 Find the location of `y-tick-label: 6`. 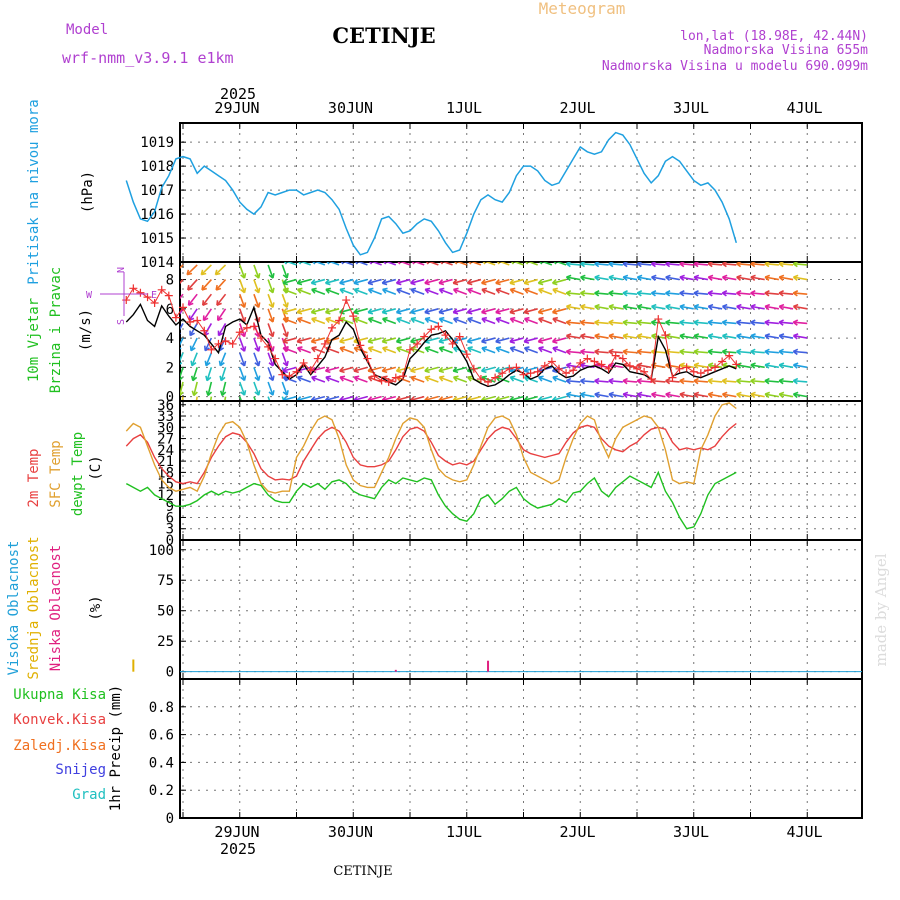

y-tick-label: 6 is located at coordinates (170, 310).